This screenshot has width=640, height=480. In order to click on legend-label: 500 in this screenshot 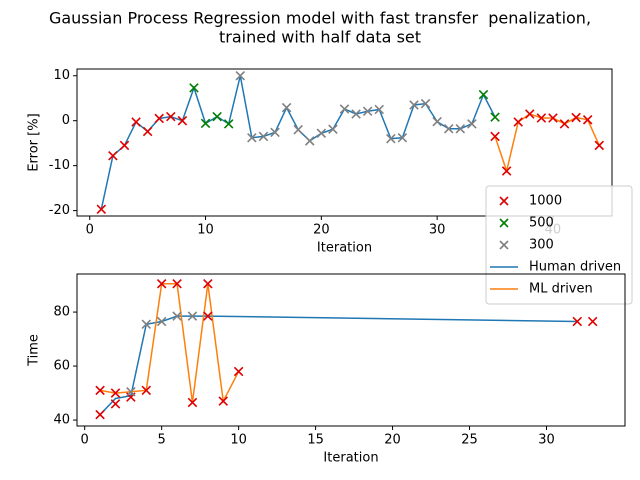, I will do `click(541, 223)`.